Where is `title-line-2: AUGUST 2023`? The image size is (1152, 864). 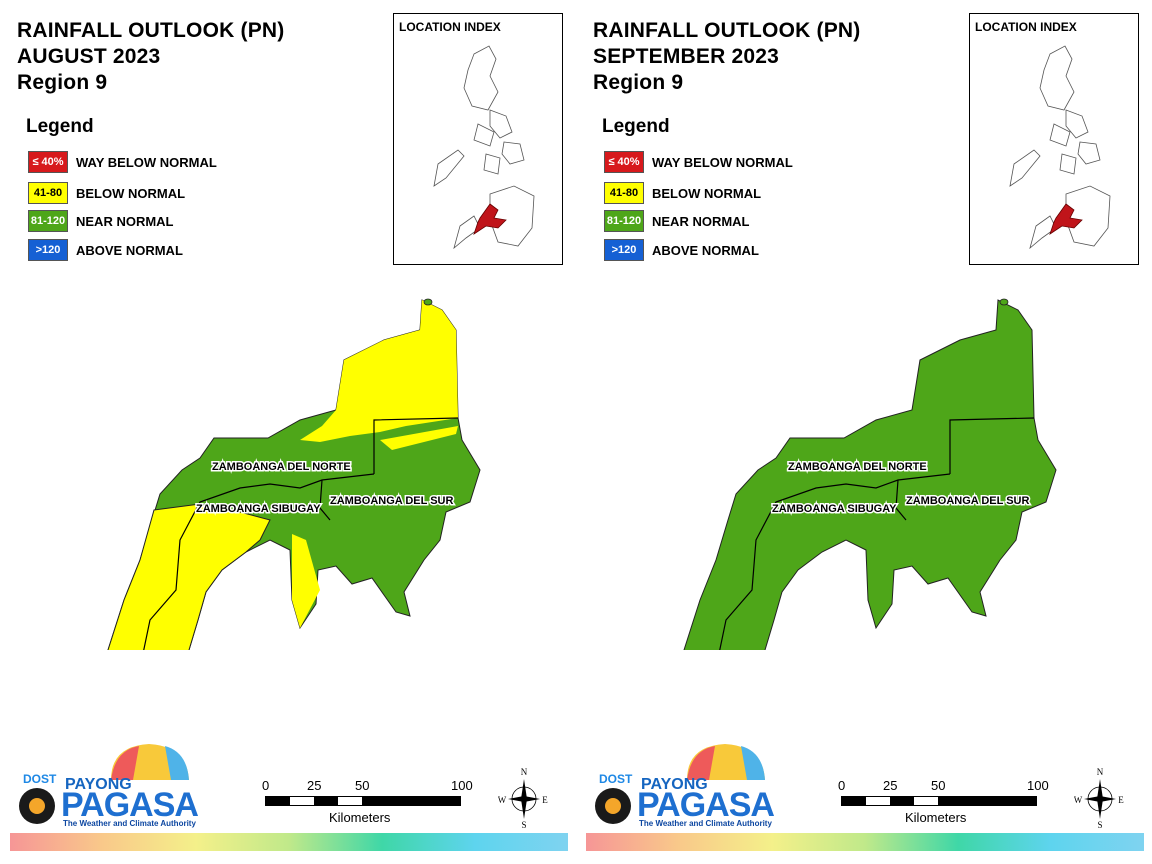 title-line-2: AUGUST 2023 is located at coordinates (89, 56).